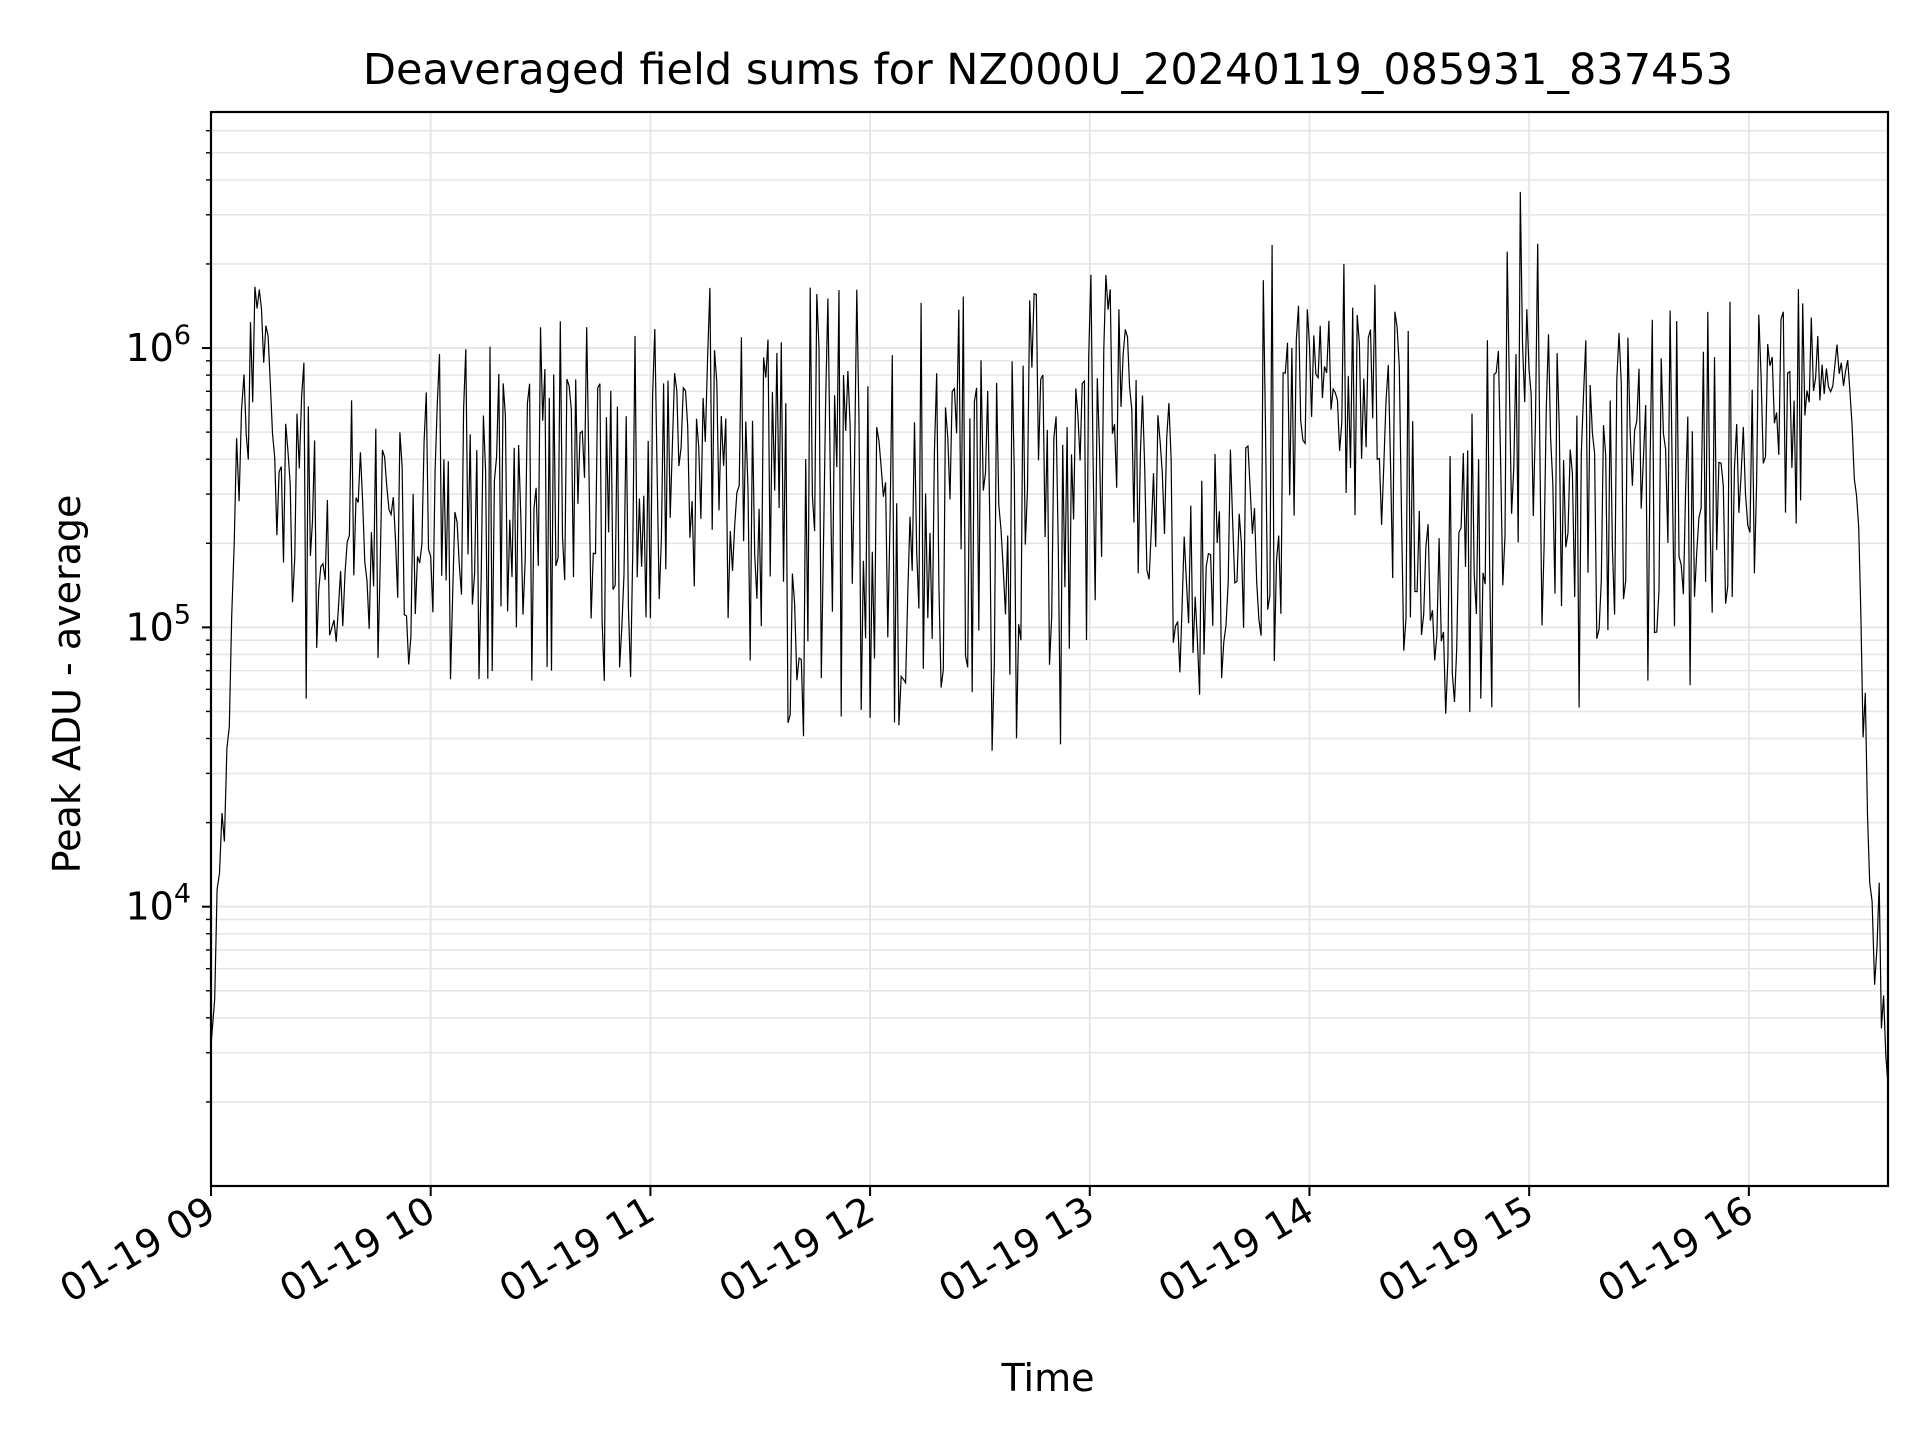 The width and height of the screenshot is (1920, 1440). I want to click on x-axis-label: Time, so click(1048, 1378).